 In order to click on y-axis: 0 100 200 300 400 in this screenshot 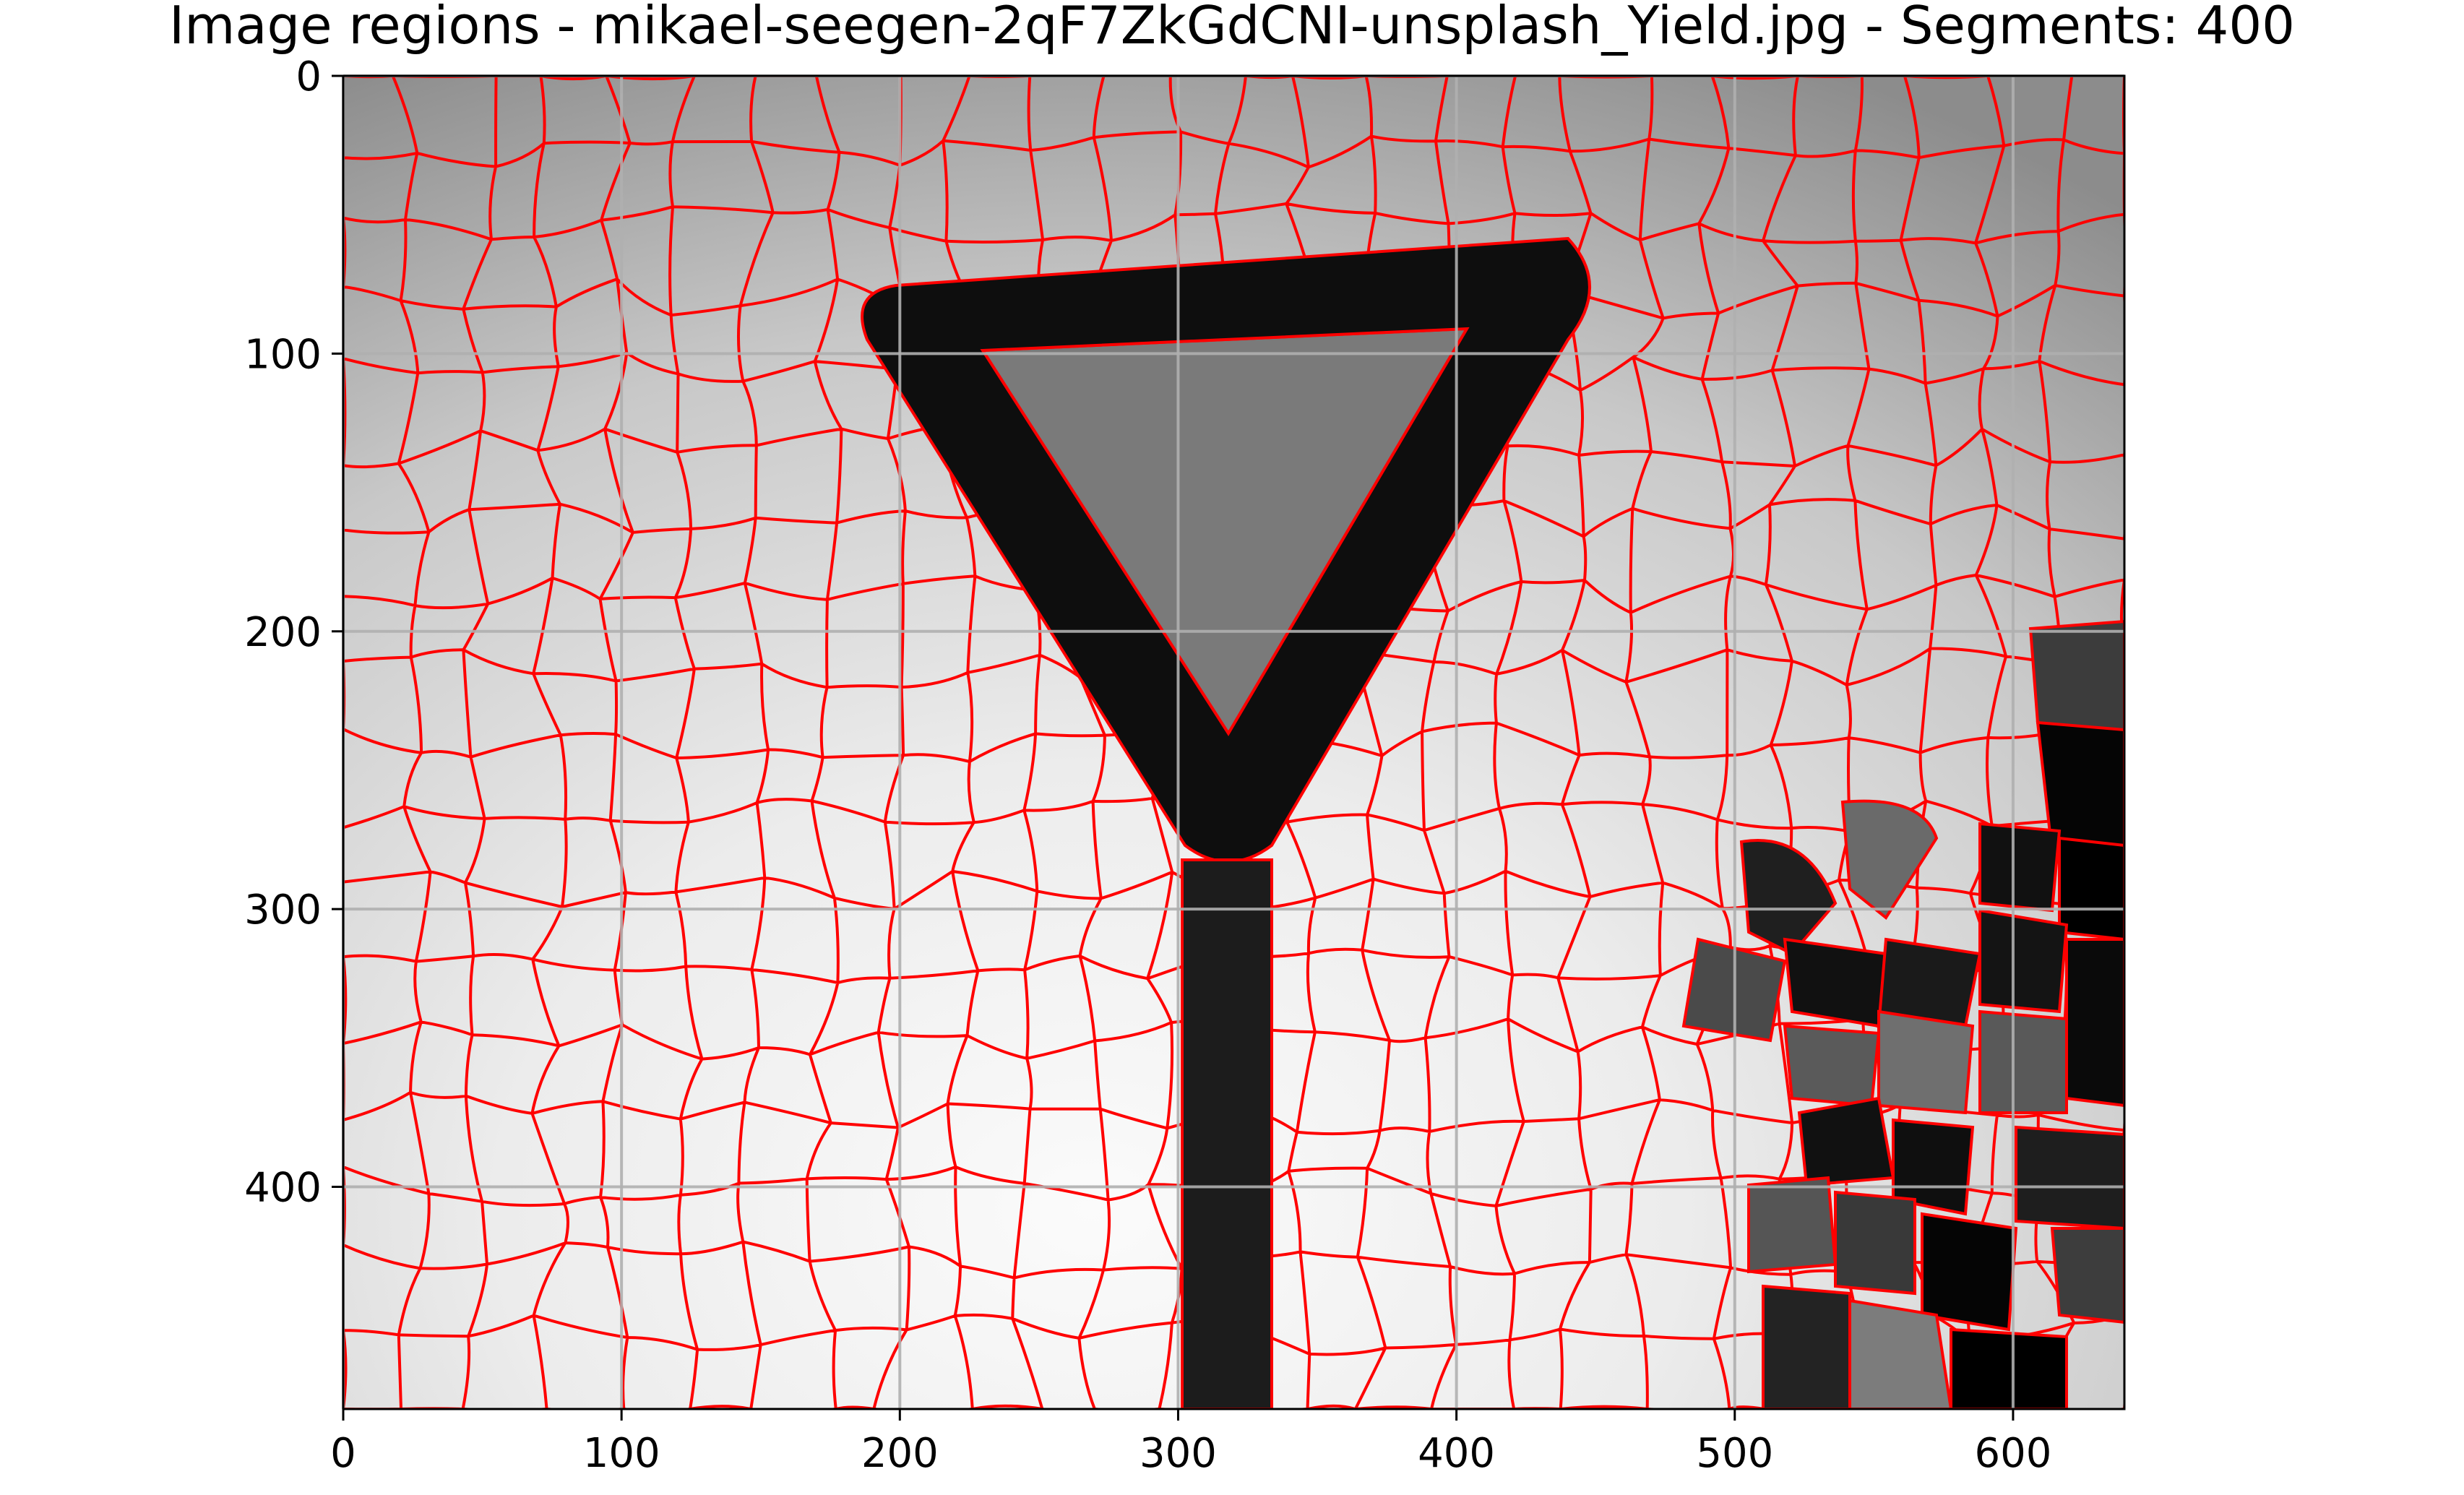, I will do `click(293, 632)`.